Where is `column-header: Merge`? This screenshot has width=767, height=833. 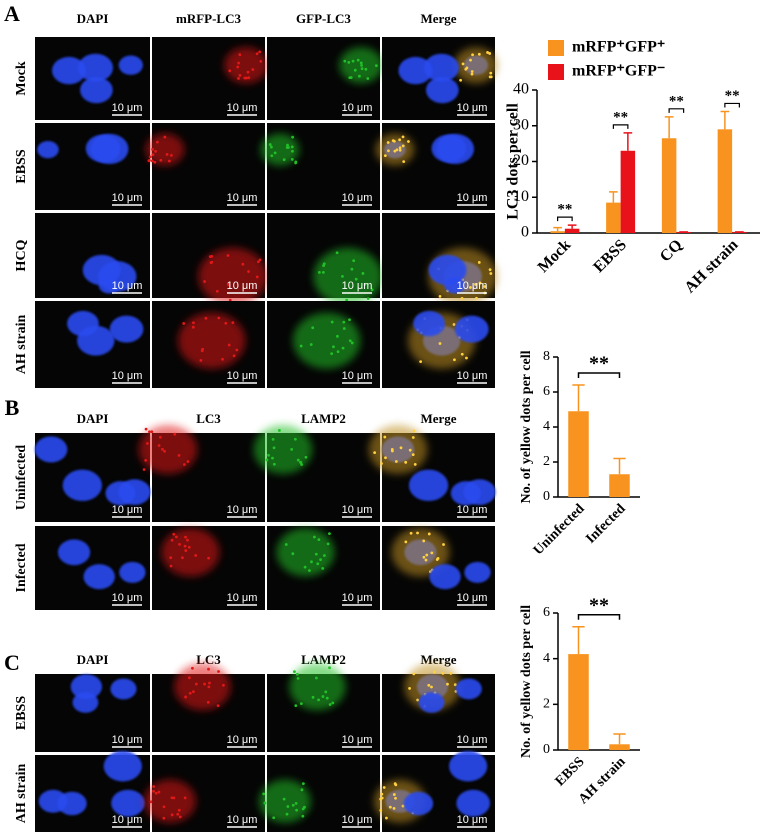 column-header: Merge is located at coordinates (438, 659).